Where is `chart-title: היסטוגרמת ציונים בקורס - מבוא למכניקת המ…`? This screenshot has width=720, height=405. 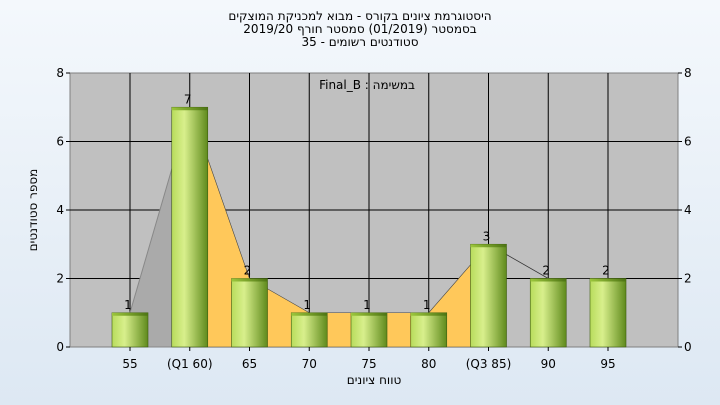 chart-title: היסטוגרמת ציונים בקורס - מבוא למכניקת המ… is located at coordinates (360, 29).